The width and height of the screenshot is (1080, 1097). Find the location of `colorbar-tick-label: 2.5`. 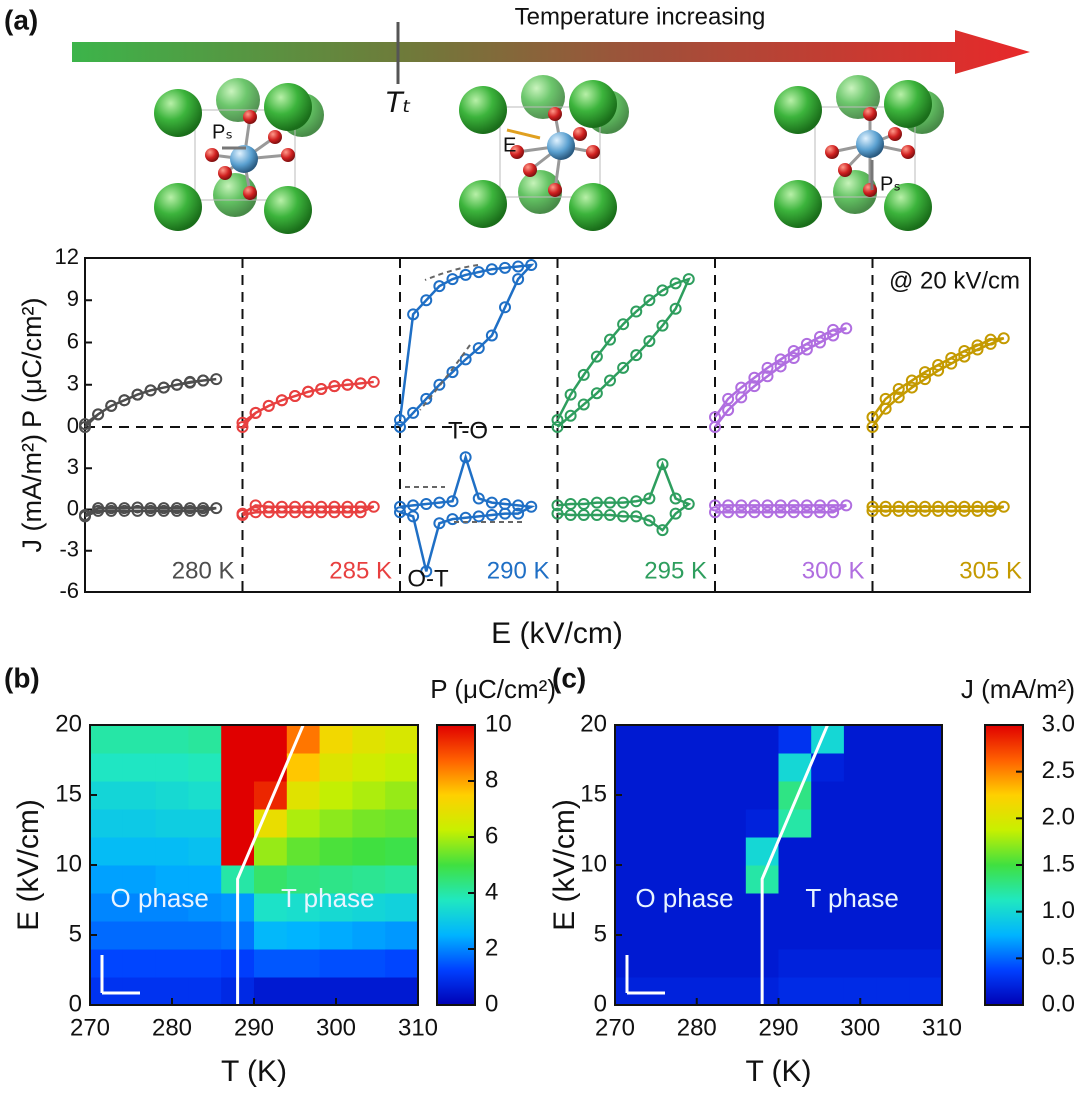

colorbar-tick-label: 2.5 is located at coordinates (1058, 770).